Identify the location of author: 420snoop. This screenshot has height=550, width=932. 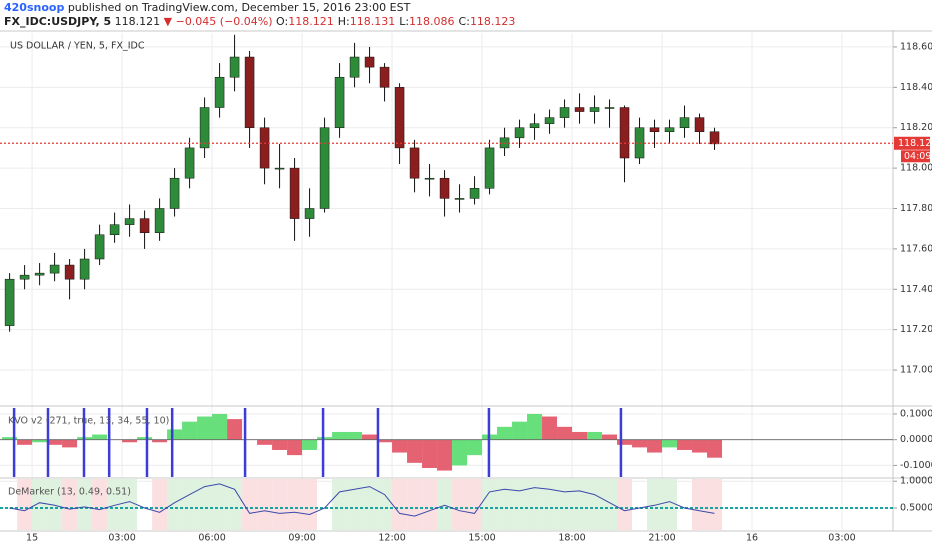
(34, 7).